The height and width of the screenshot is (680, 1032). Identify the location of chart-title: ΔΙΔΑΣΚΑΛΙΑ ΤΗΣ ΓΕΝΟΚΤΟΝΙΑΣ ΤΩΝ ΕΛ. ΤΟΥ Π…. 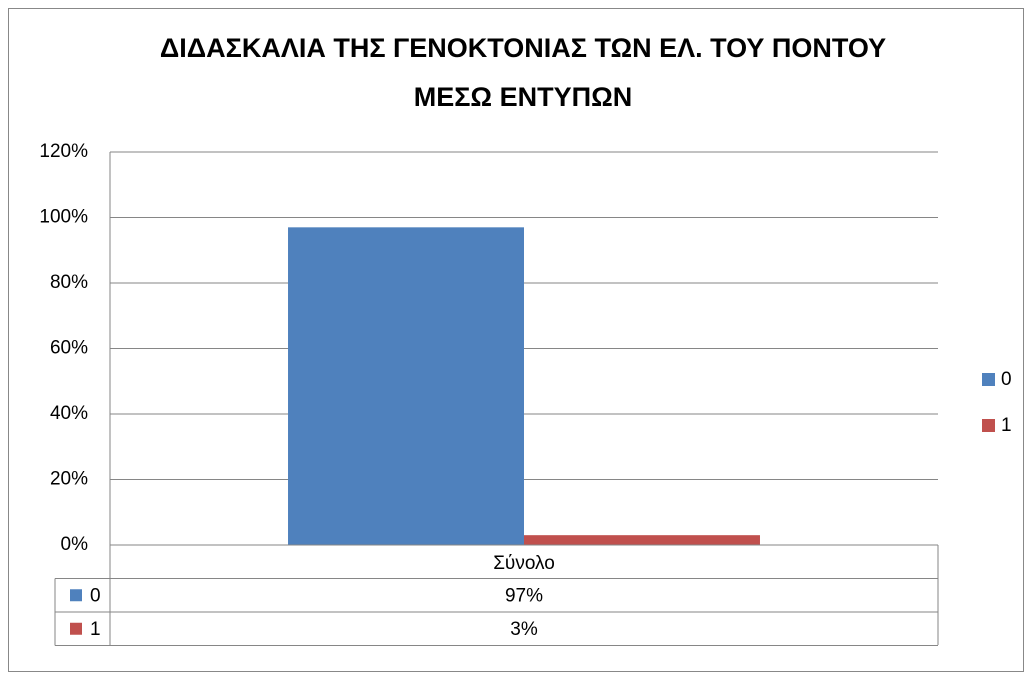
(523, 72).